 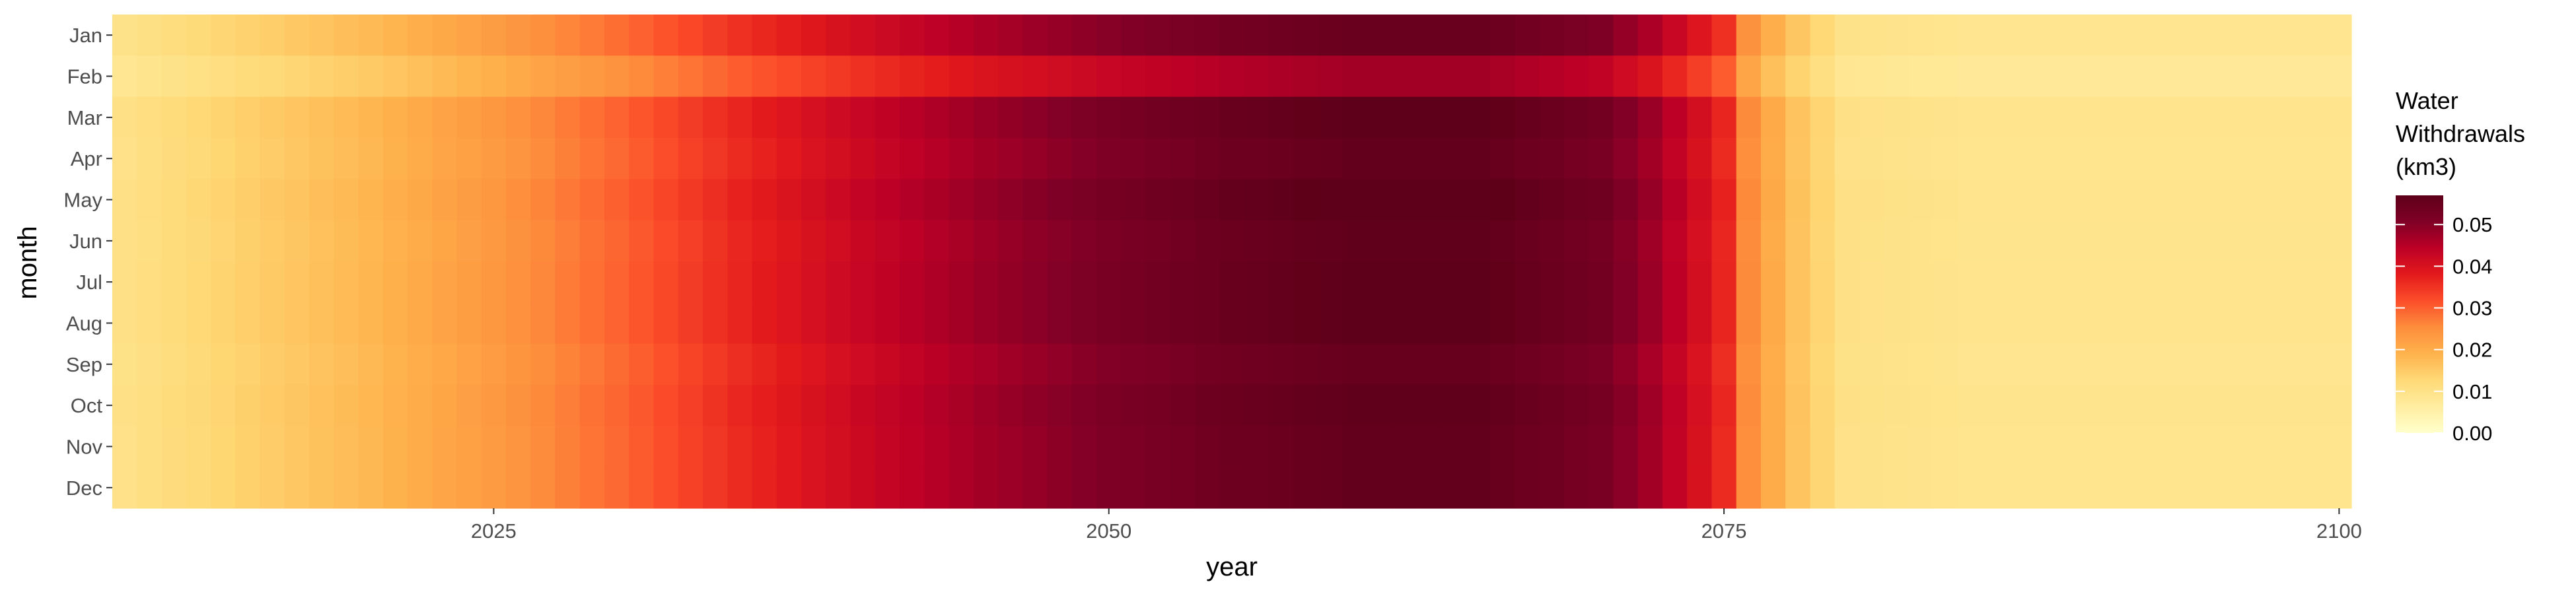 I want to click on legend-tick-label: 0.01, so click(x=2472, y=391).